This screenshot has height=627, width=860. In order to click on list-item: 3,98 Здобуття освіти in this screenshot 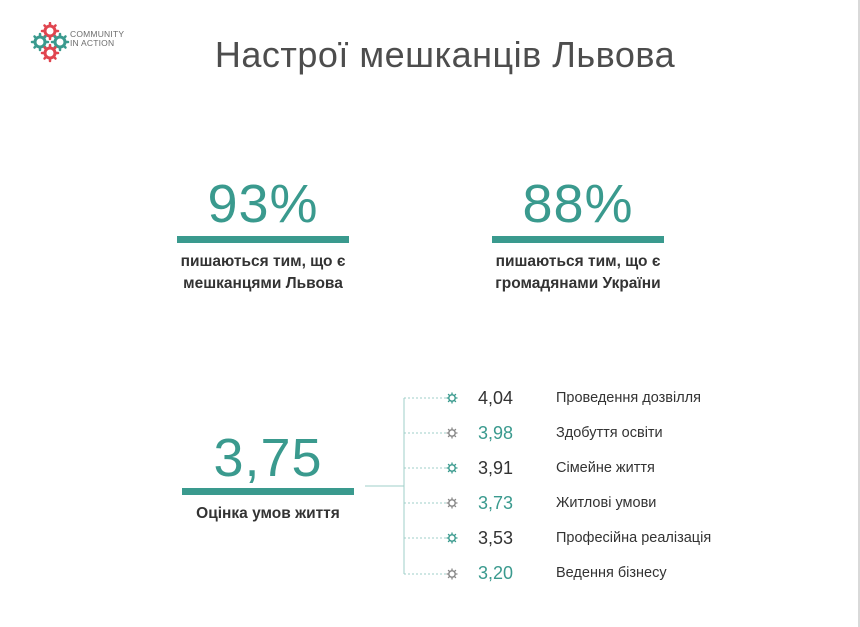, I will do `click(635, 435)`.